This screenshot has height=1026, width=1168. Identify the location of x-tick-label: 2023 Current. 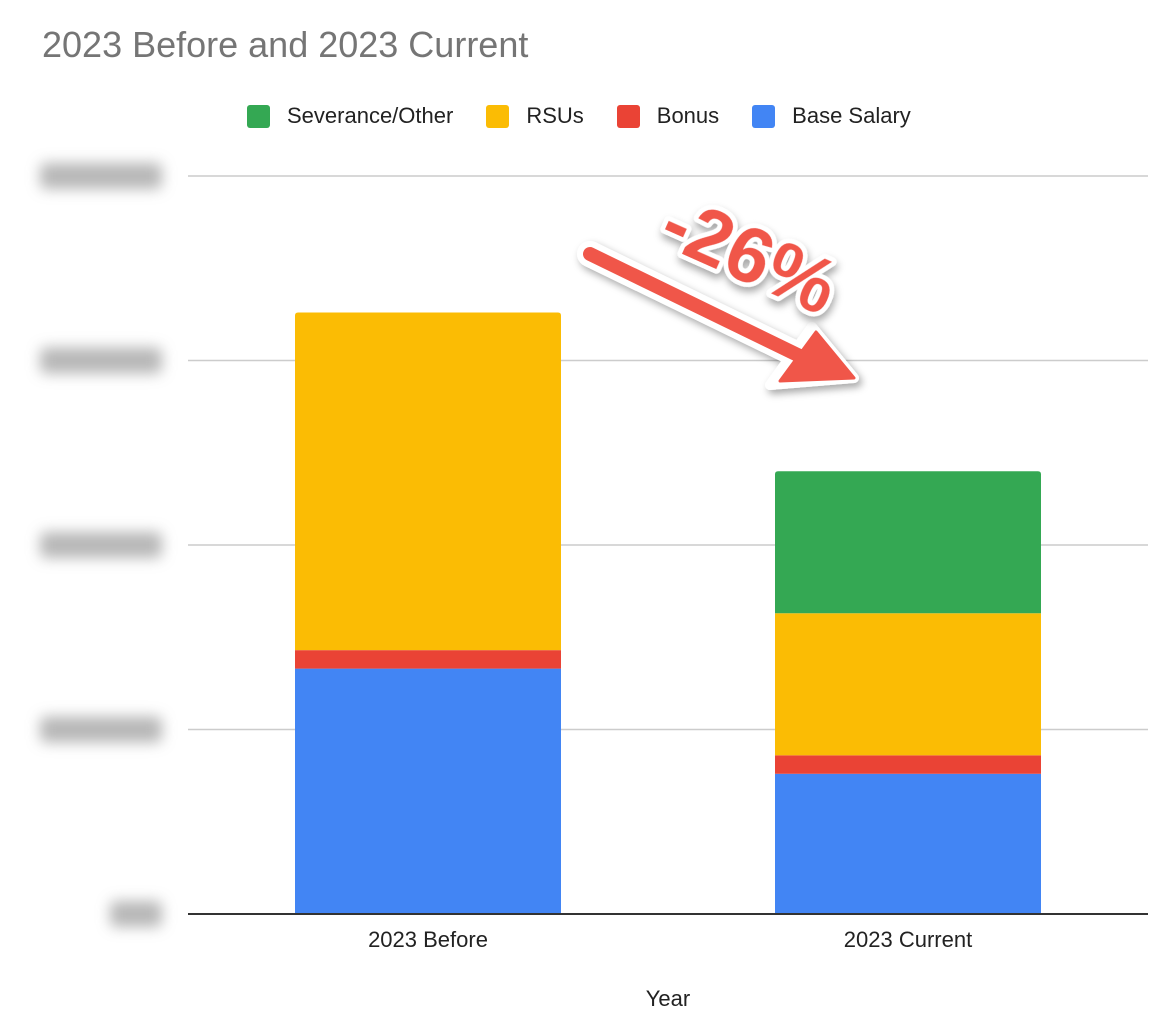
(908, 939).